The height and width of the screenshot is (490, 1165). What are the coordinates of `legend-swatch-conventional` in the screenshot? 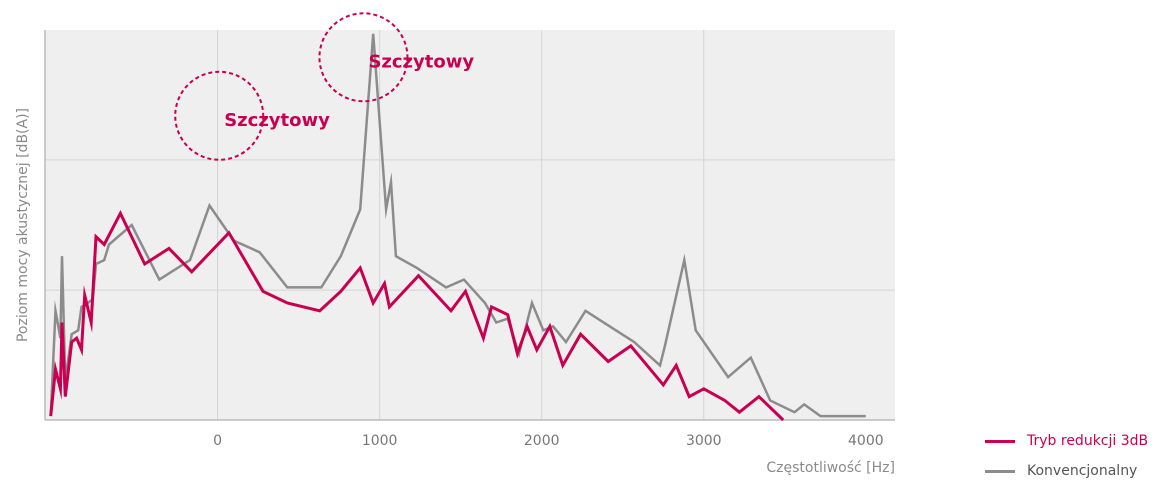 It's located at (1000, 471).